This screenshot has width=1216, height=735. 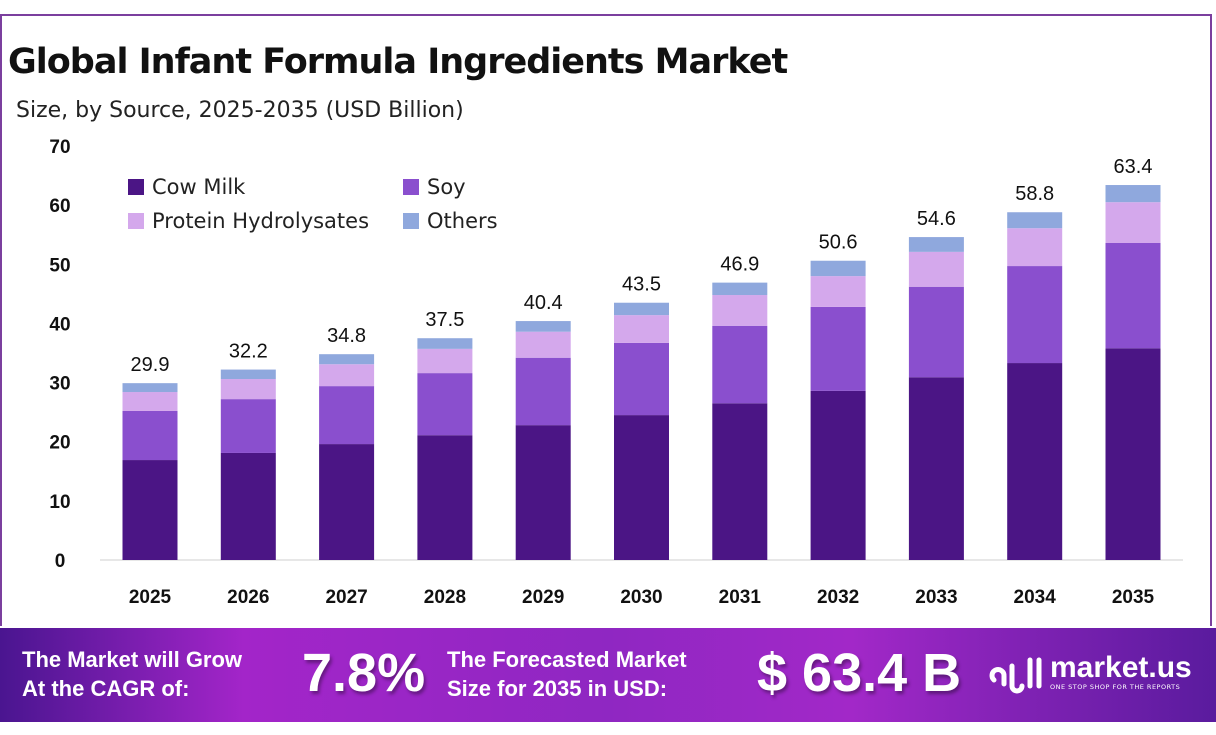 I want to click on legend-item: Soy, so click(x=434, y=187).